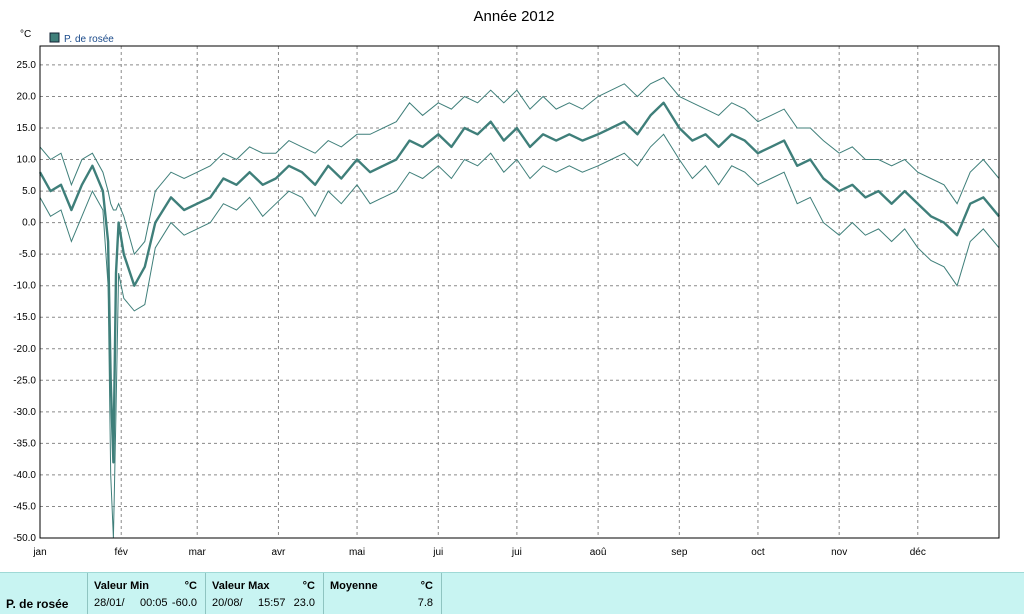 This screenshot has width=1024, height=614. Describe the element at coordinates (679, 552) in the screenshot. I see `x-tick-label: sep` at that location.